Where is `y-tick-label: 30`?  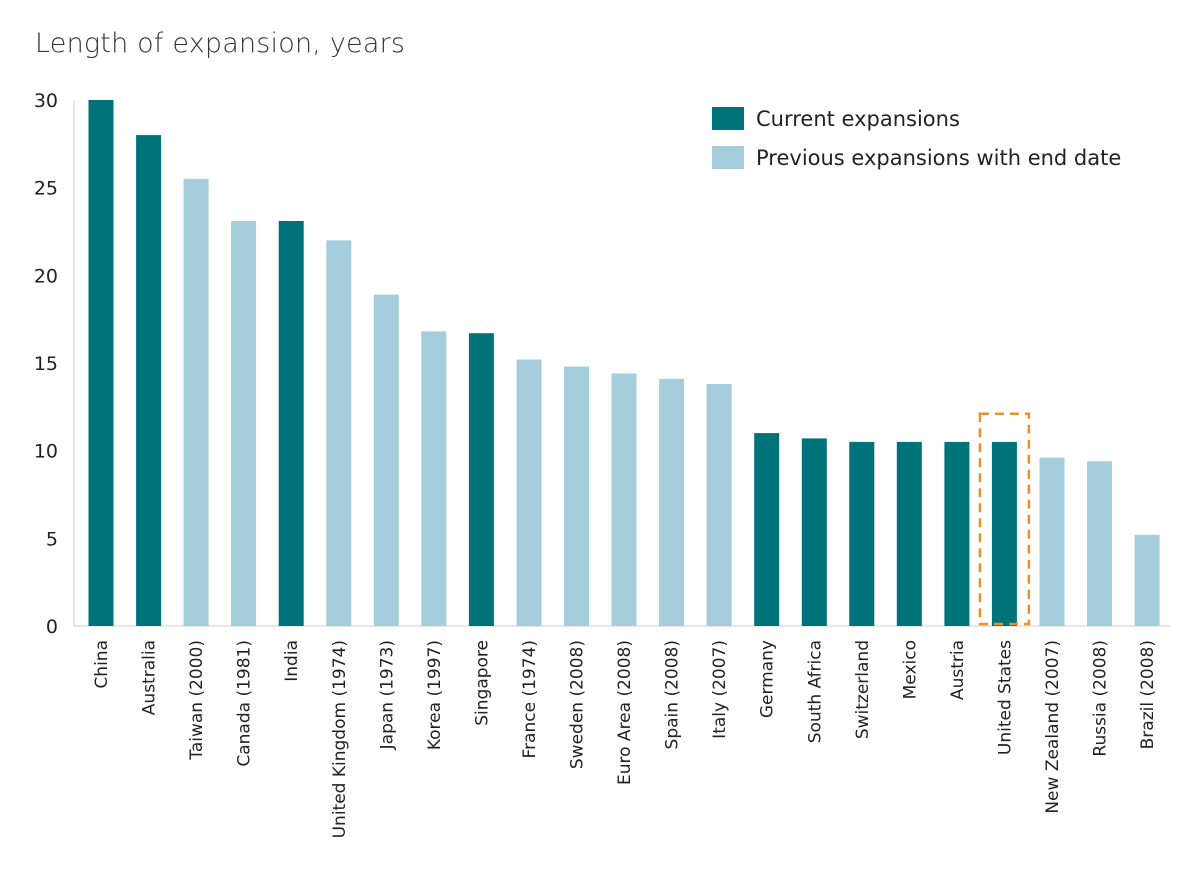
y-tick-label: 30 is located at coordinates (46, 101).